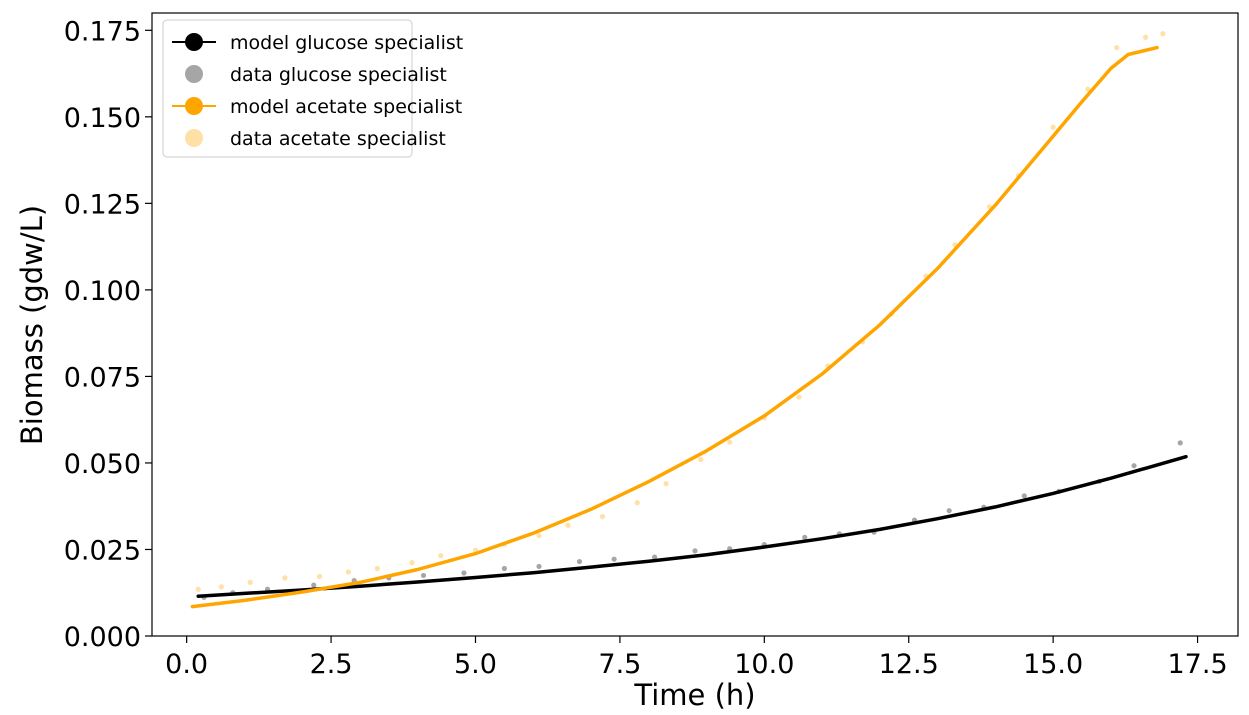 This screenshot has height=715, width=1249. Describe the element at coordinates (102, 291) in the screenshot. I see `y-tick-label: 0.100` at that location.